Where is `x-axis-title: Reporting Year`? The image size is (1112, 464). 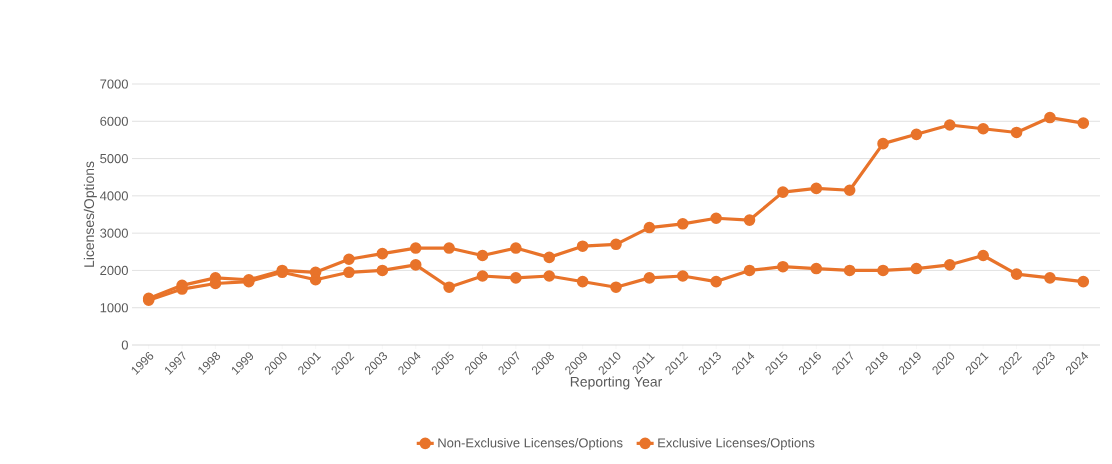
x-axis-title: Reporting Year is located at coordinates (616, 383).